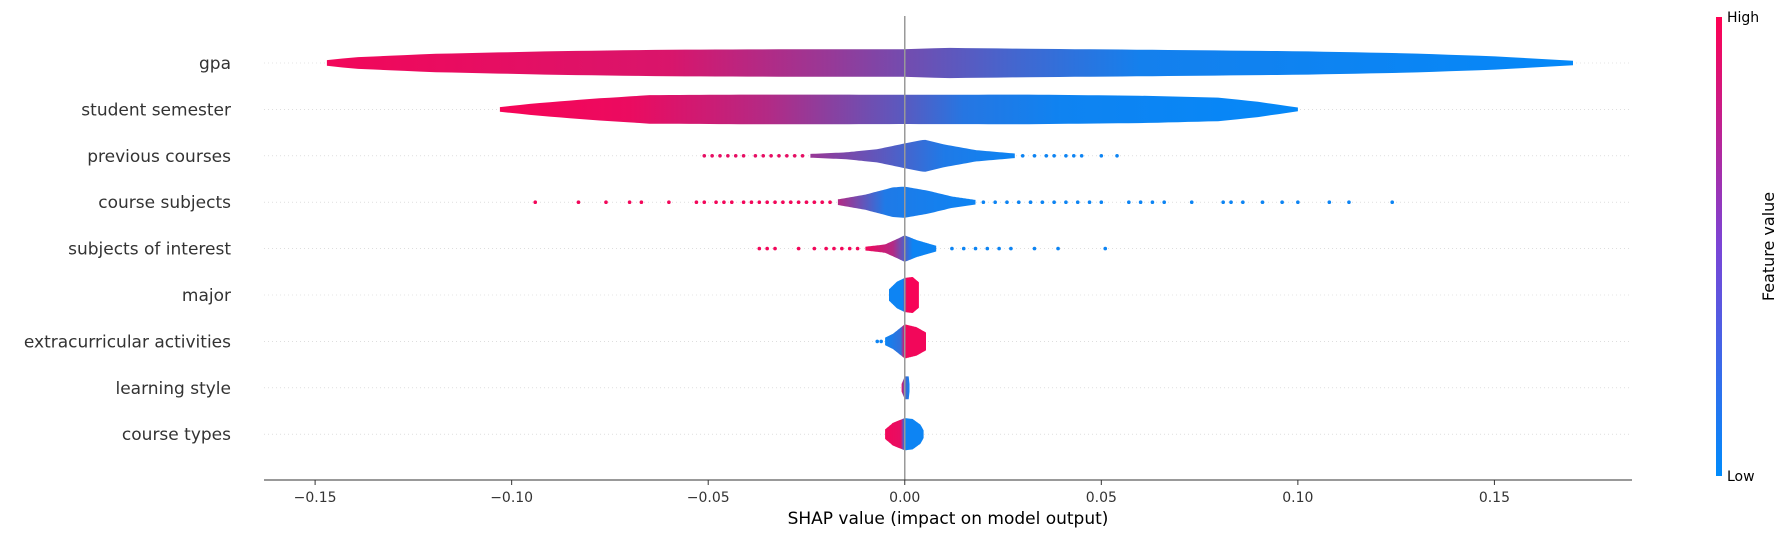 This screenshot has height=536, width=1785. What do you see at coordinates (1741, 477) in the screenshot?
I see `colorbar-low-label: Low` at bounding box center [1741, 477].